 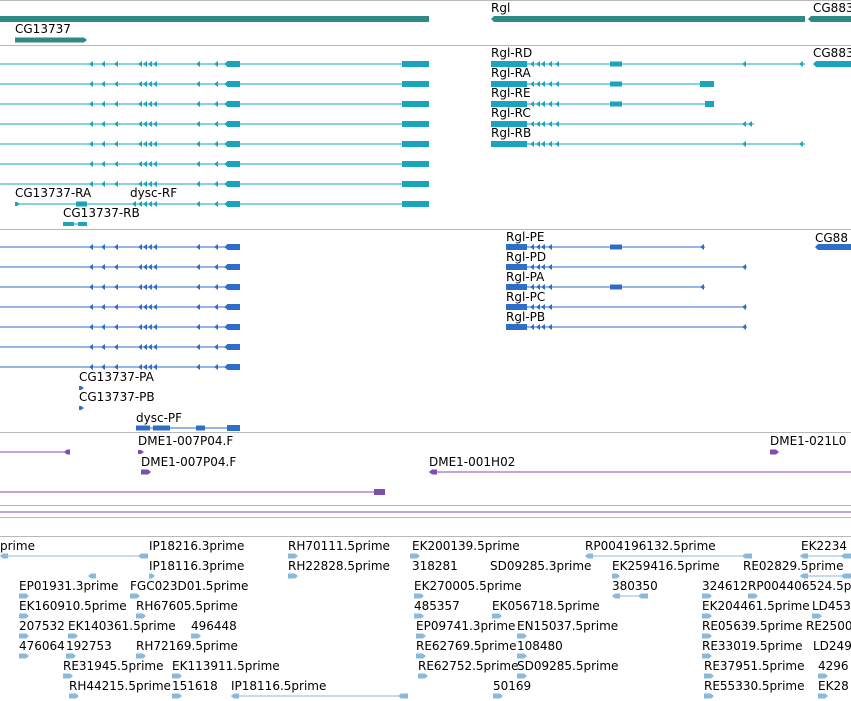 I want to click on est-label: 485357, so click(x=437, y=606).